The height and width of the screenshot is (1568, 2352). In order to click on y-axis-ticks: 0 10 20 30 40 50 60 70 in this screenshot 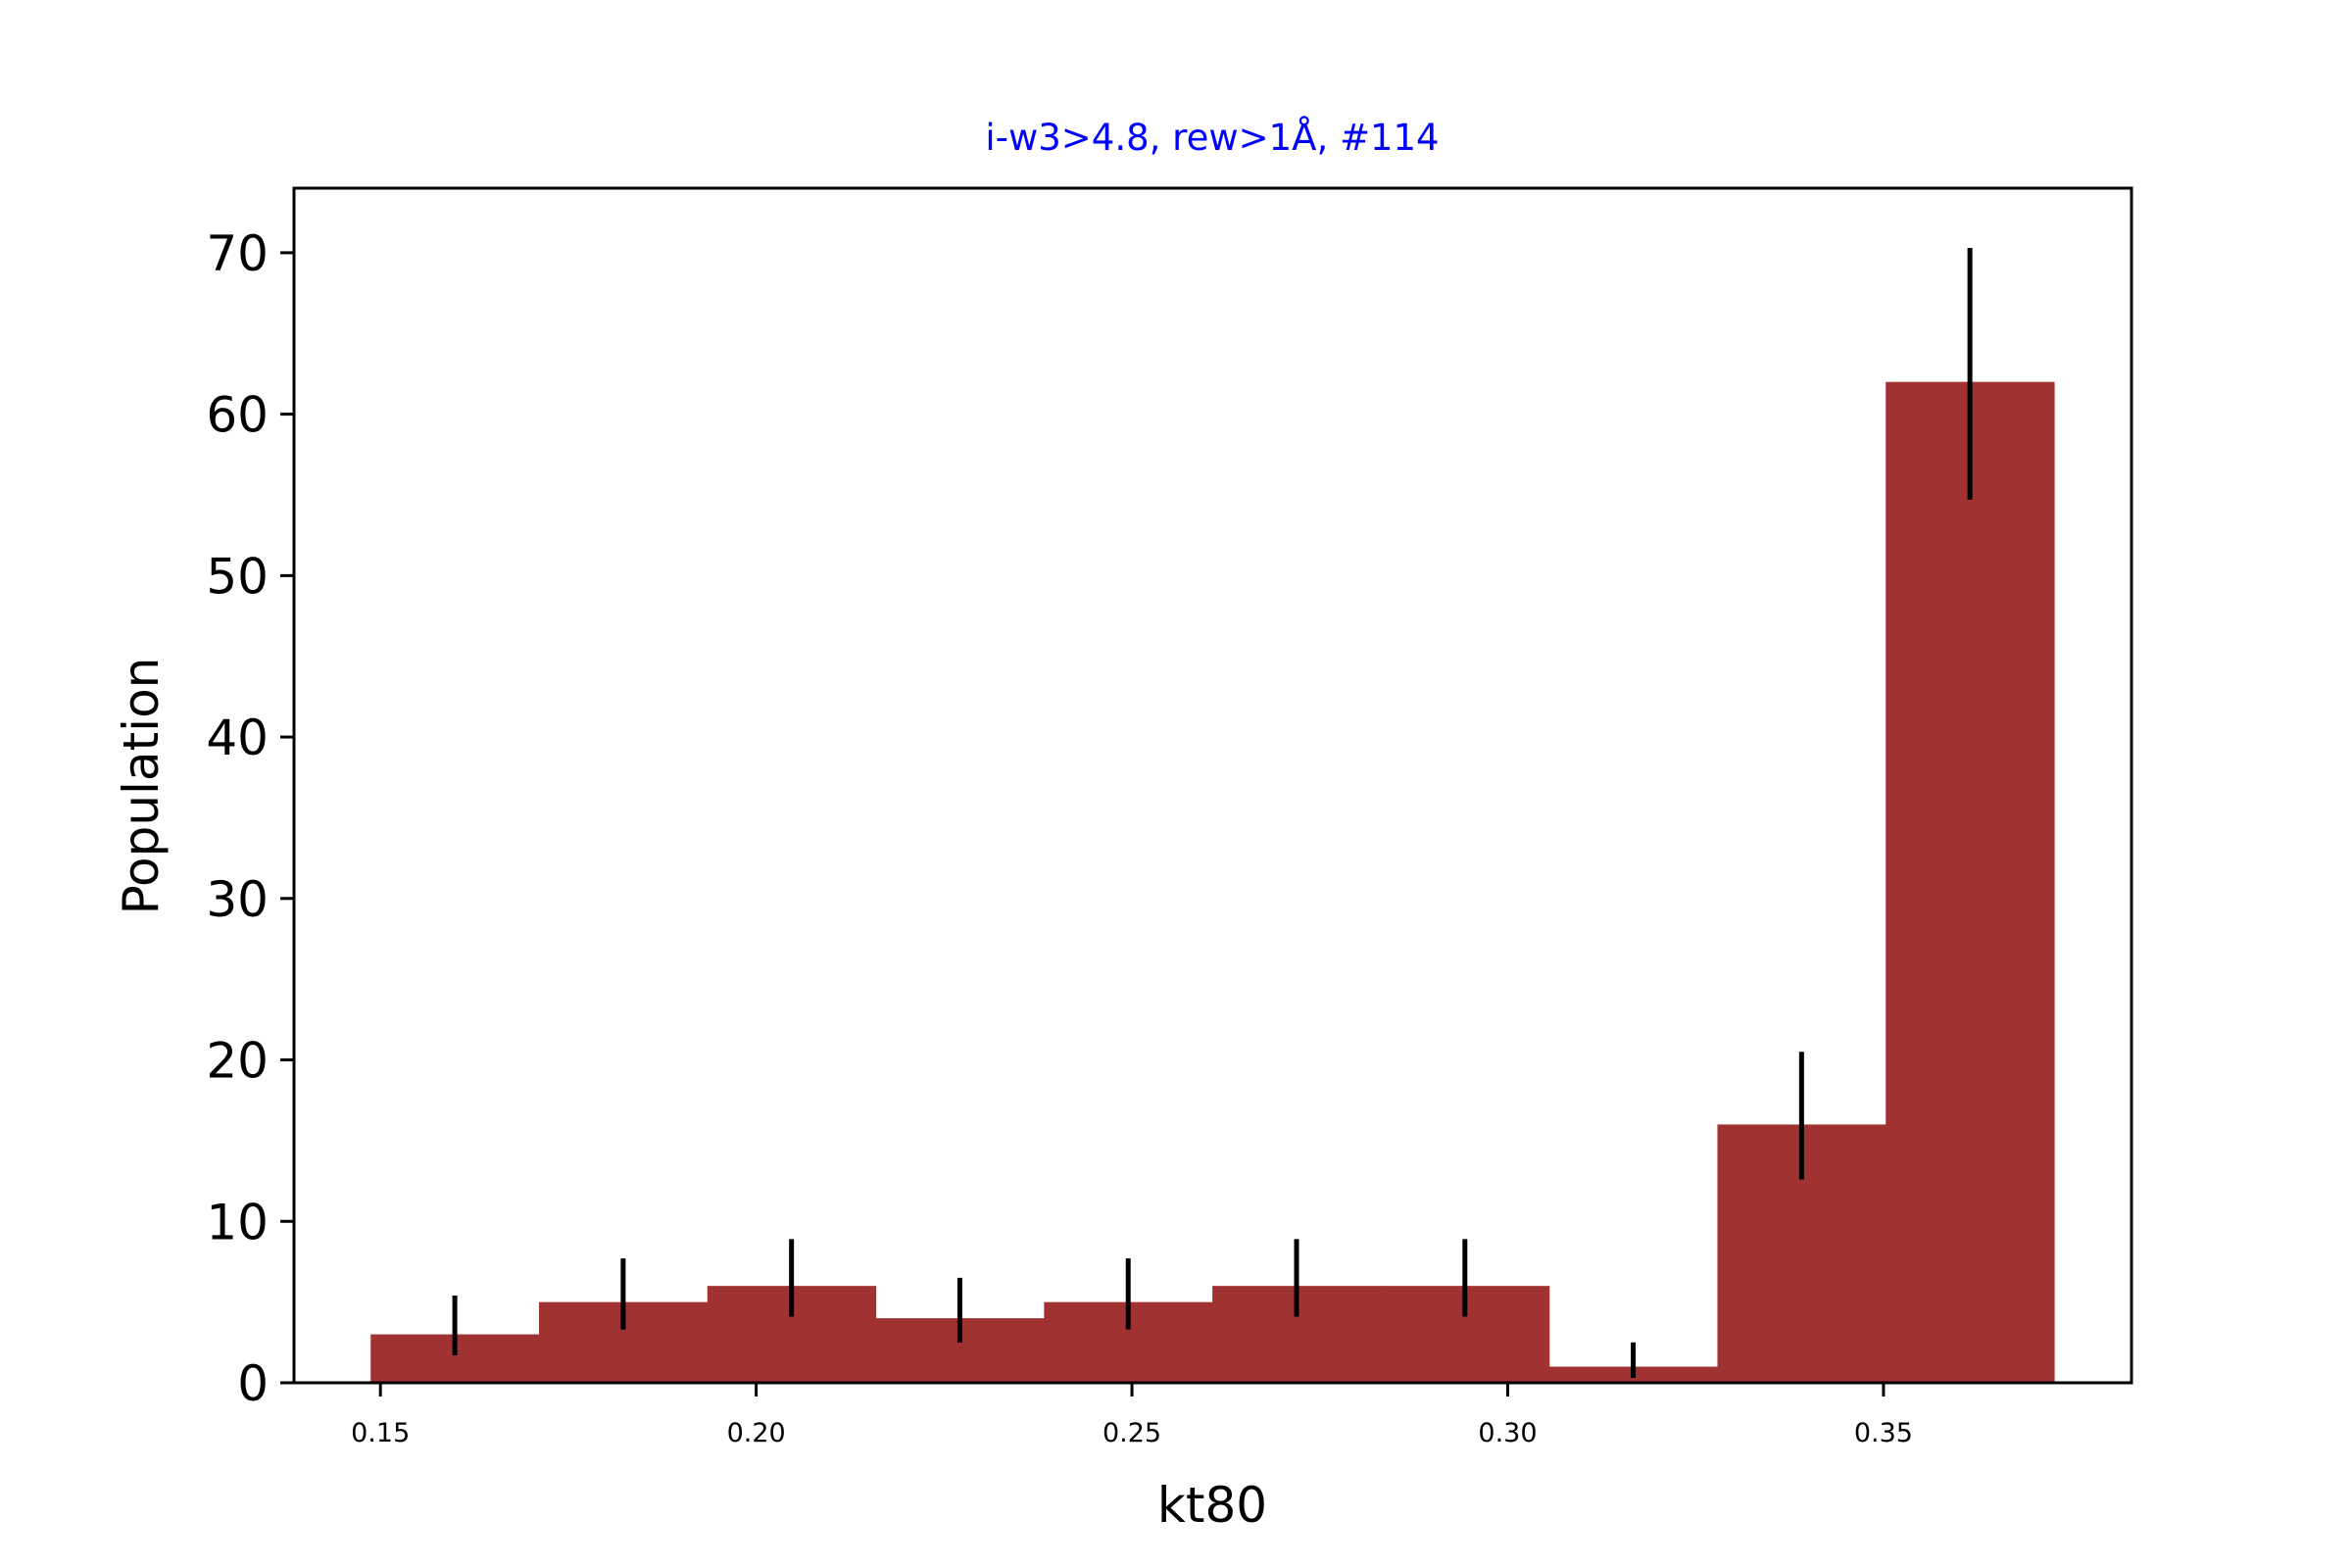, I will do `click(250, 818)`.